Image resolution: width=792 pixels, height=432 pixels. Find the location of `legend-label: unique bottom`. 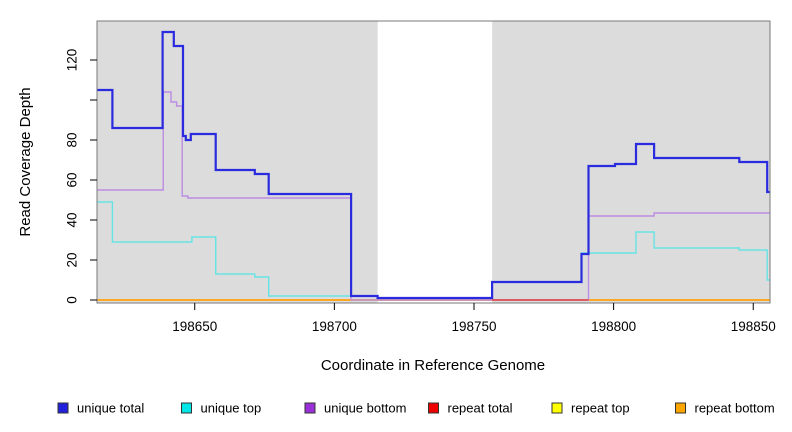

legend-label: unique bottom is located at coordinates (365, 408).